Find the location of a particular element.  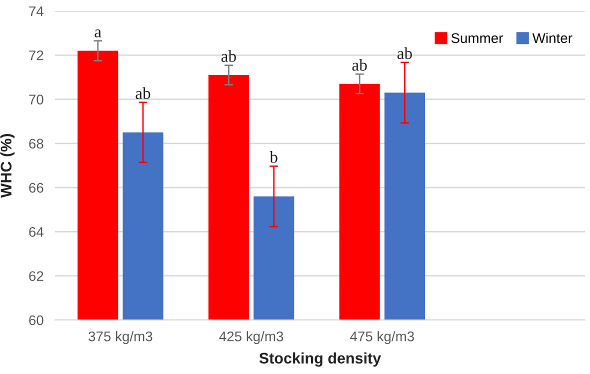

y-tick-label: 70 is located at coordinates (36, 99).